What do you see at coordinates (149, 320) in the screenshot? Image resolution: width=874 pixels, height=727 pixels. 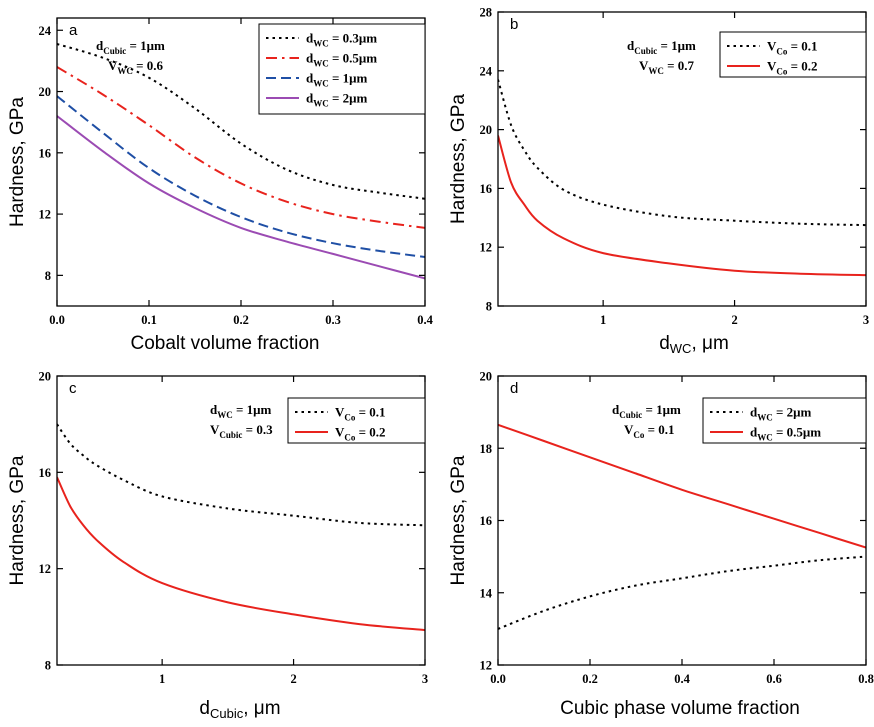 I see `x-tick-label: 0.1` at bounding box center [149, 320].